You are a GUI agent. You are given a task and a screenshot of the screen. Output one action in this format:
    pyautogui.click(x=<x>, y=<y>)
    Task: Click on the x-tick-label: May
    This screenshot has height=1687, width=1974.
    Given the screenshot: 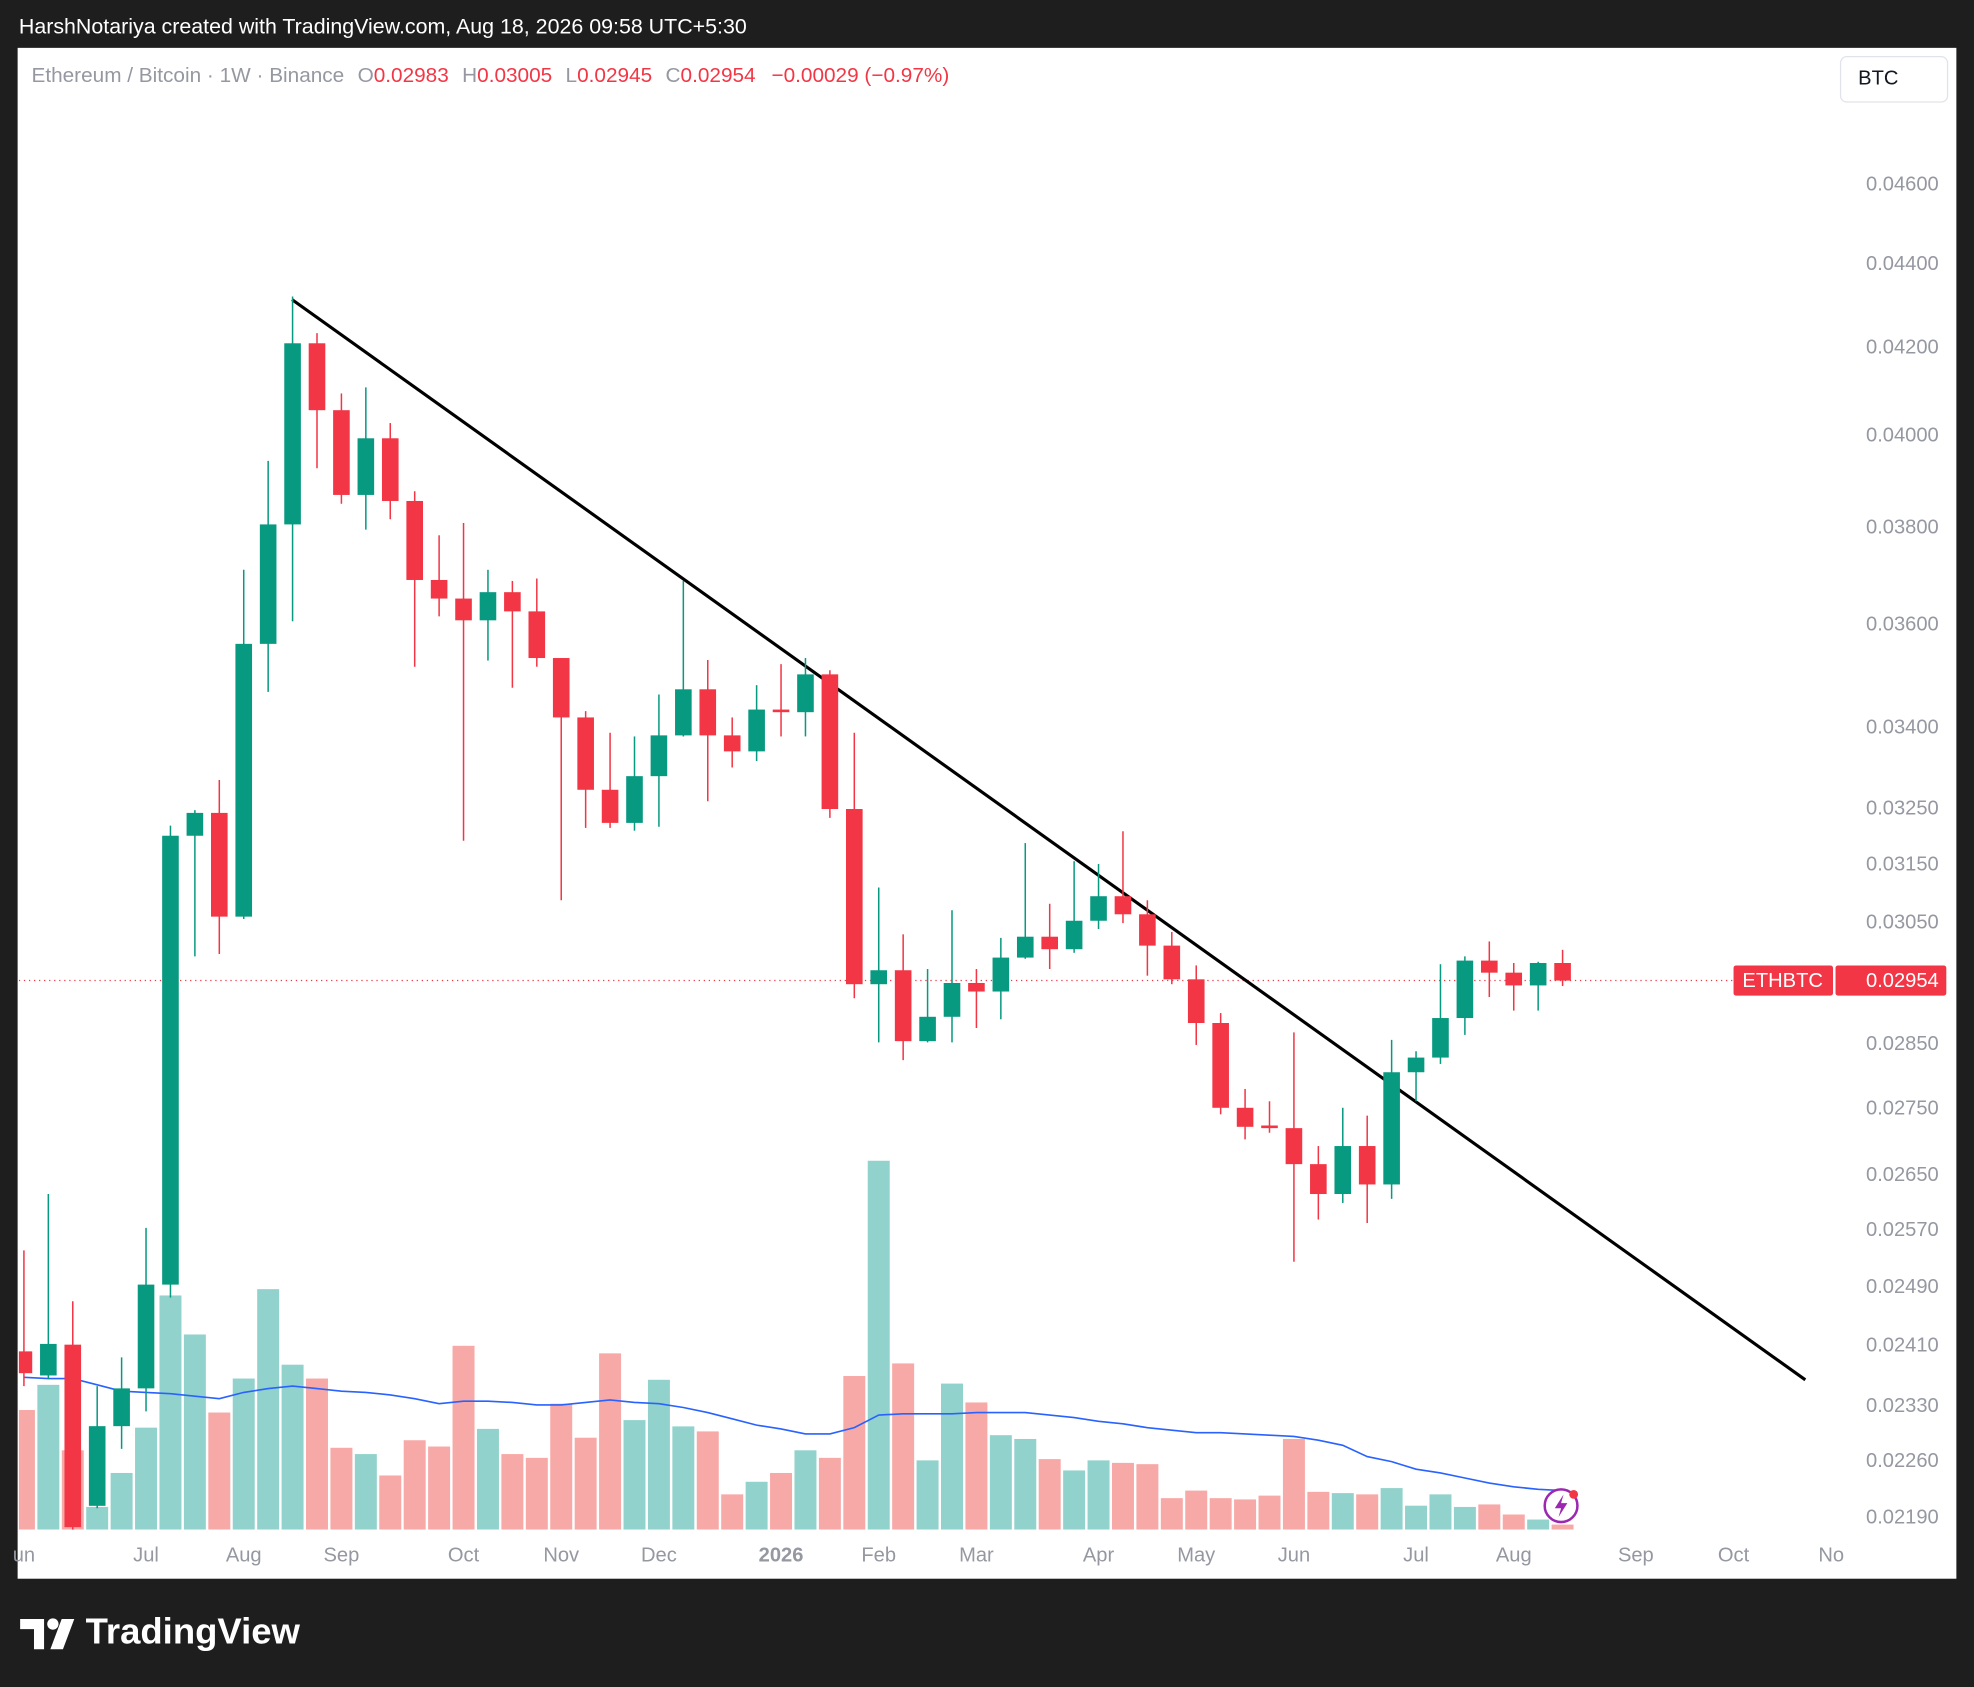 What is the action you would take?
    pyautogui.click(x=1196, y=1555)
    